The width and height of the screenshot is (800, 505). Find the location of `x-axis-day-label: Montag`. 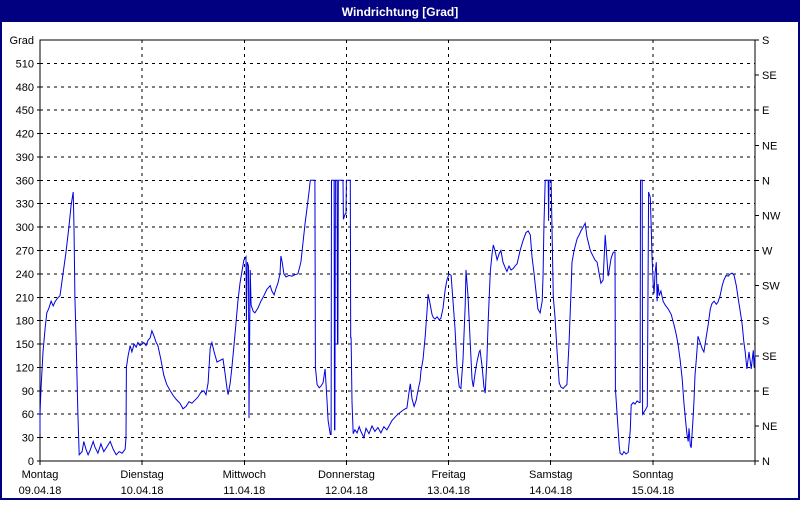

x-axis-day-label: Montag is located at coordinates (40, 475).